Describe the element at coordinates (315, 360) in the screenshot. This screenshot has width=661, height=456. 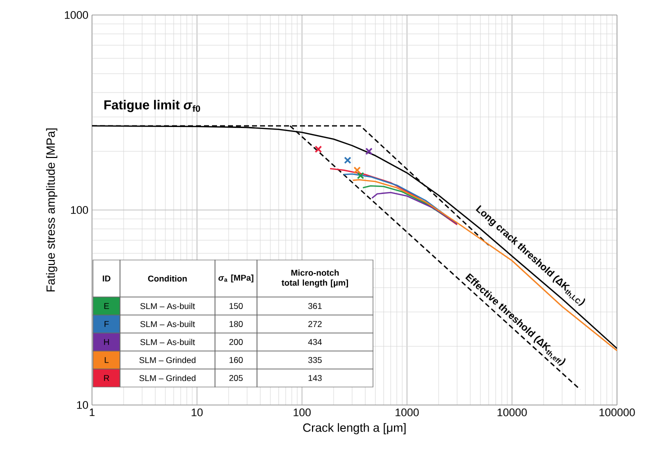
I see `annotation: 335` at that location.